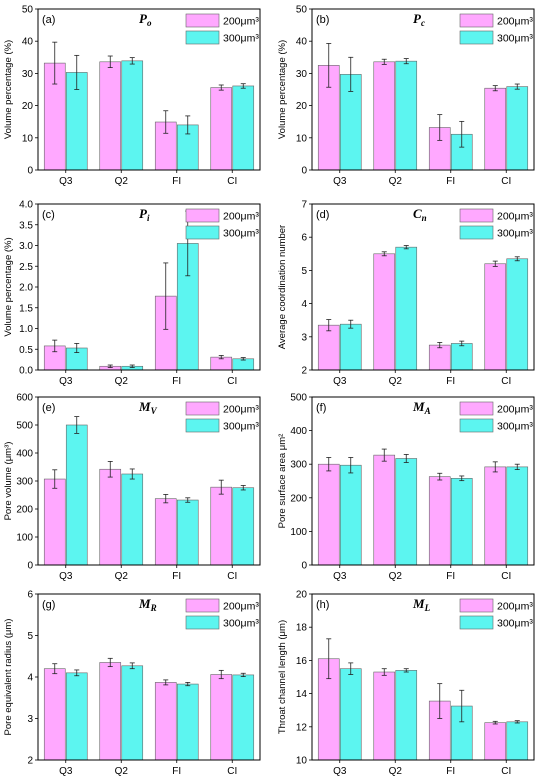 Image resolution: width=550 pixels, height=777 pixels. Describe the element at coordinates (302, 10) in the screenshot. I see `y-tick-label: 50` at that location.